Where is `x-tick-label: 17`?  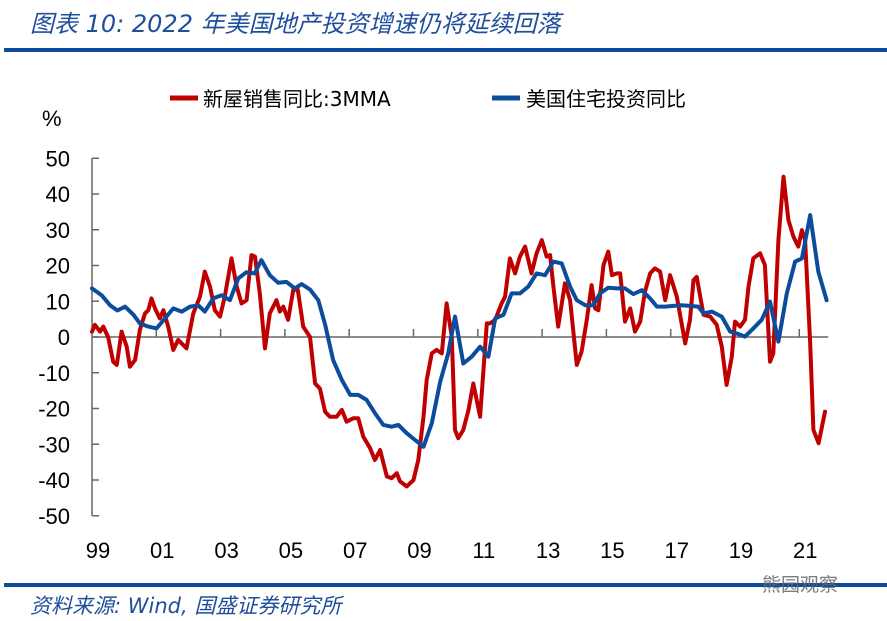
x-tick-label: 17 is located at coordinates (676, 550).